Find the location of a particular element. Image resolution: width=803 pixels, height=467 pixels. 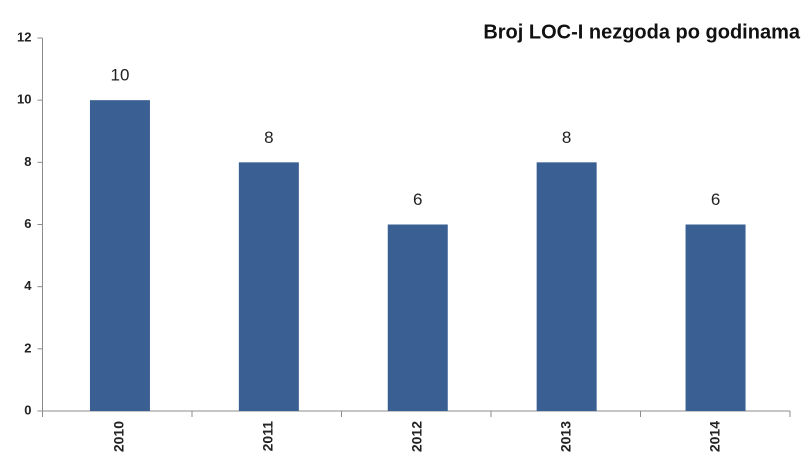

chart-title: Broj LOC-I nezgoda po godinama is located at coordinates (642, 32).